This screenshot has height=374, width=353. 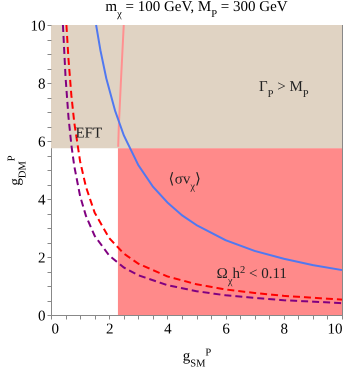 I want to click on annotation: Ω$_{χ}$h$^{2}$ < 0.11, so click(x=251, y=275).